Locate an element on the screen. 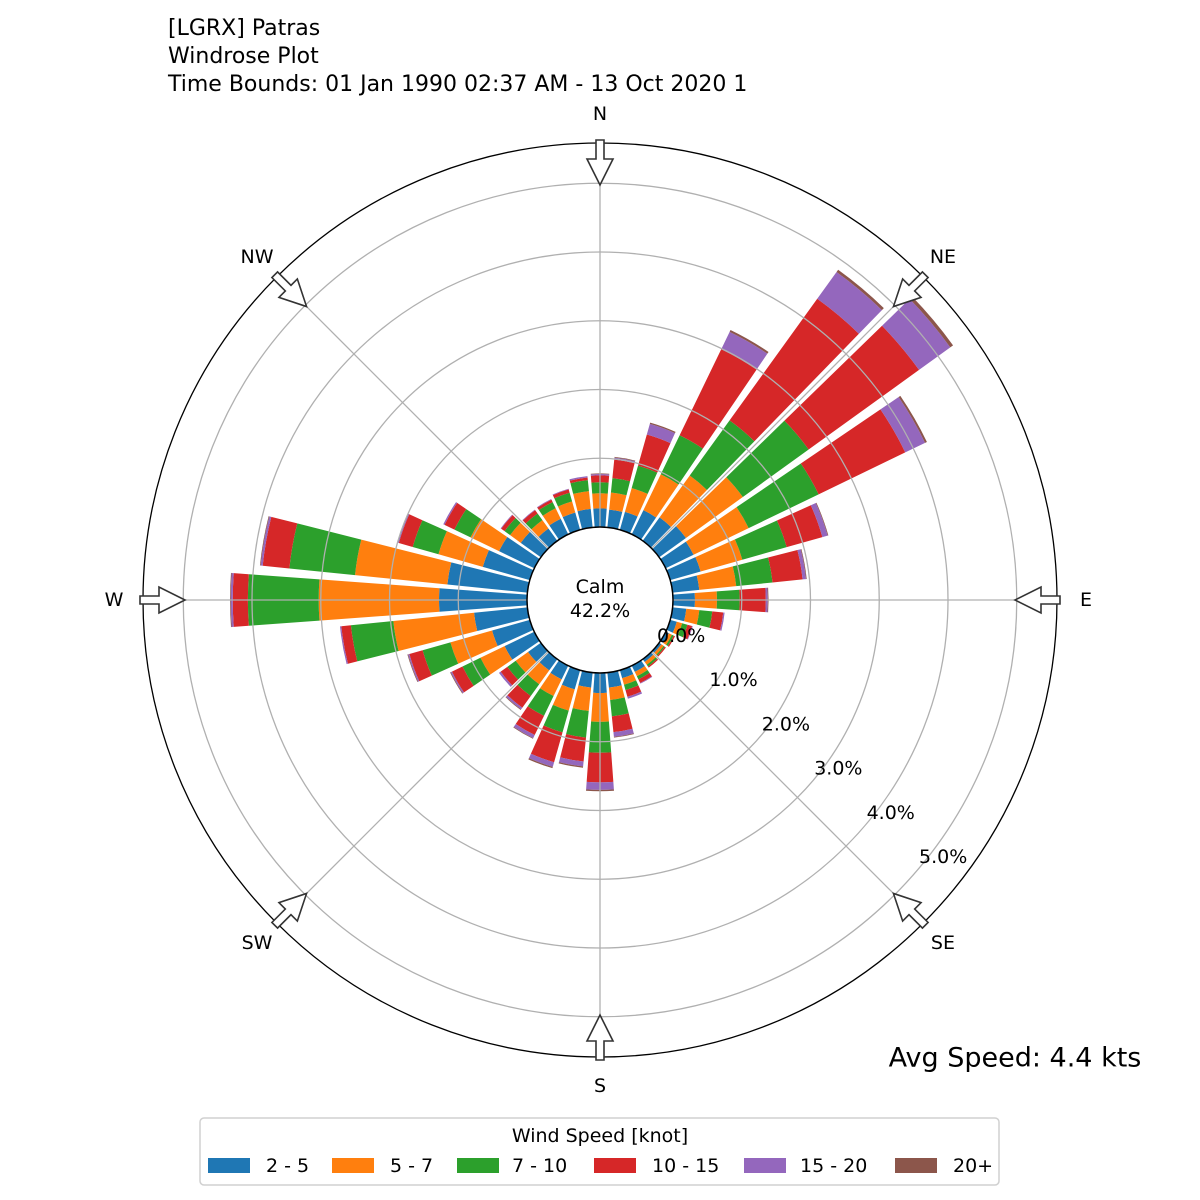  bar-10deg-20+ is located at coordinates (625, 459).